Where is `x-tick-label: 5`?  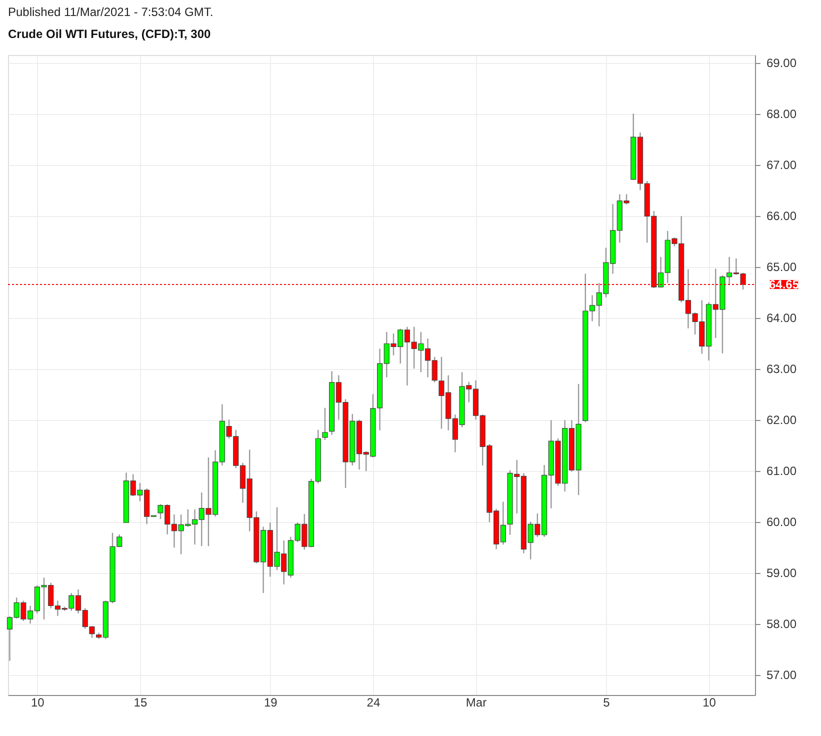
x-tick-label: 5 is located at coordinates (606, 703).